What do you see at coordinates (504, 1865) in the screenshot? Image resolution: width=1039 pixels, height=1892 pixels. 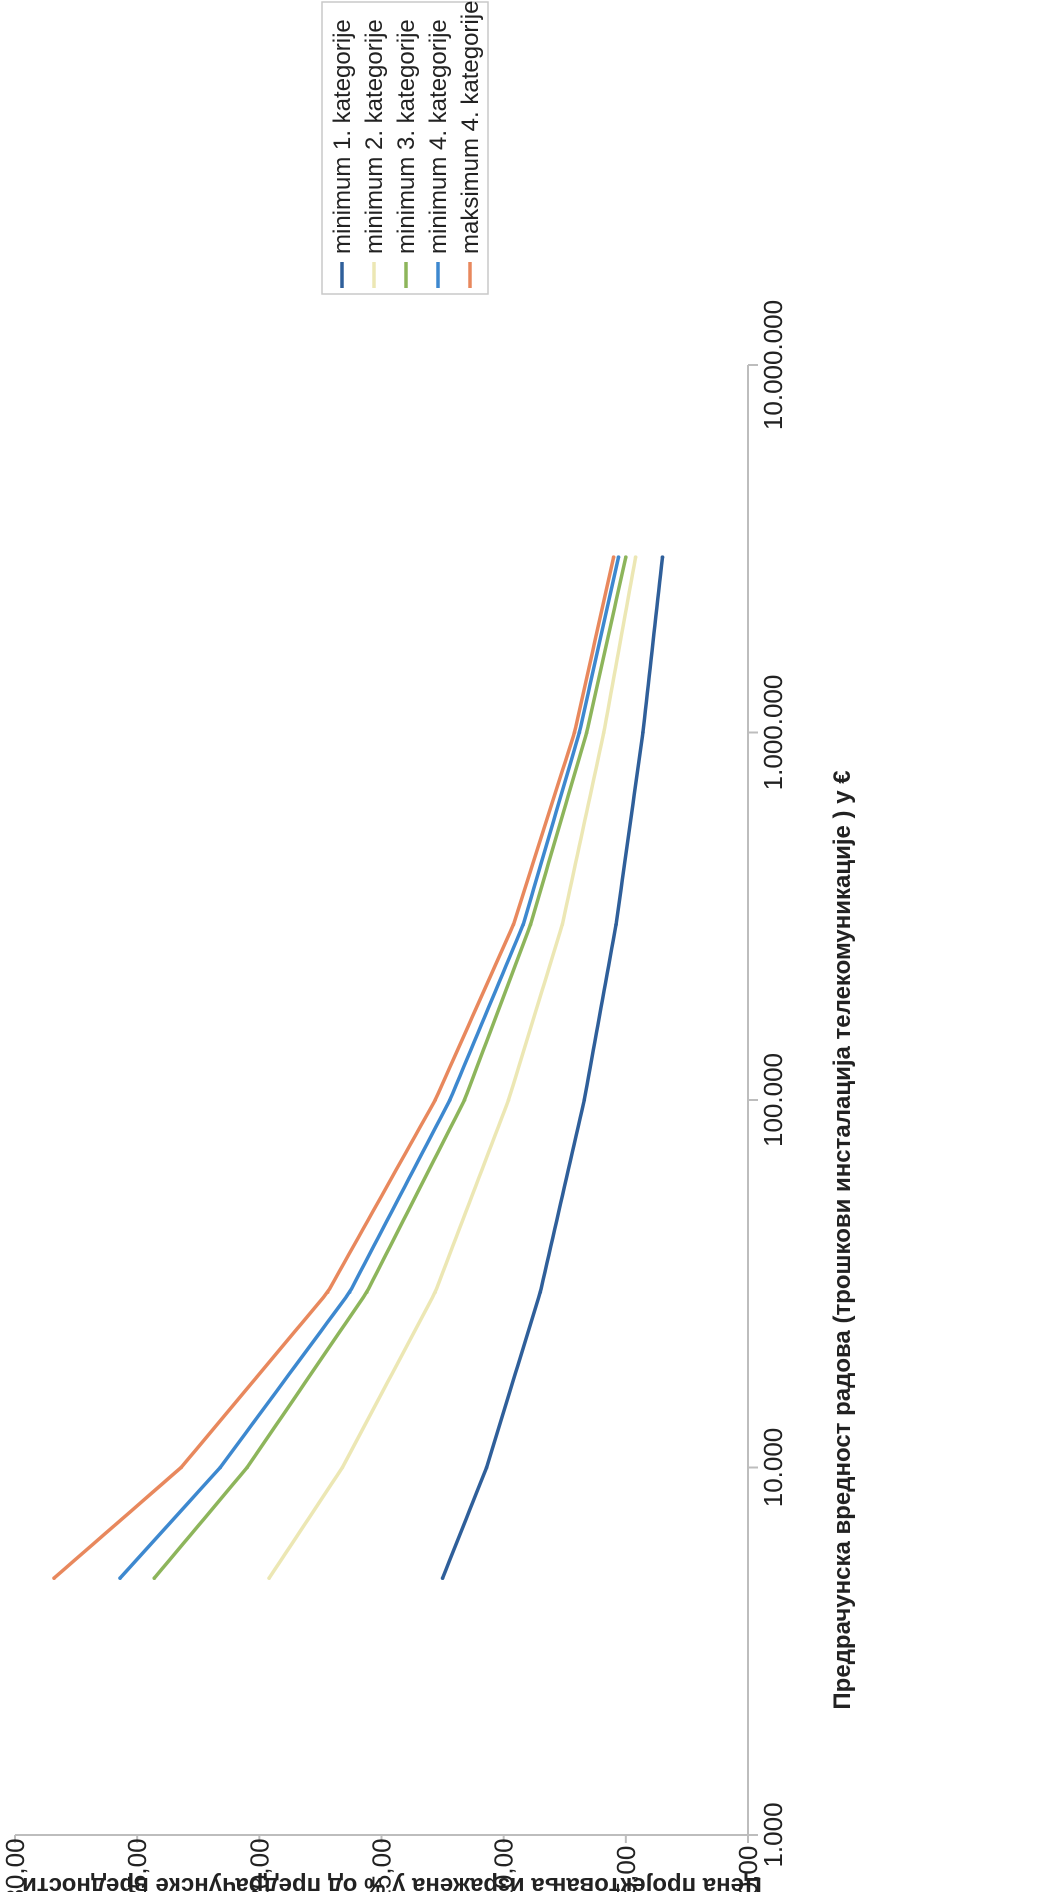 I see `y-tick-label: 10,00` at bounding box center [504, 1865].